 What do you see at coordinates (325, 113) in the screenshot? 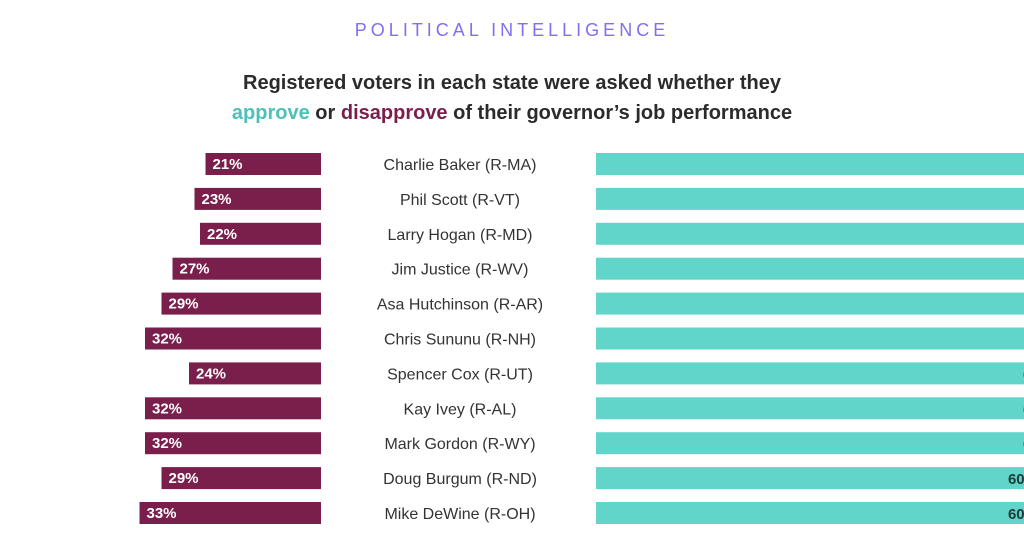
I see `or-word: or` at bounding box center [325, 113].